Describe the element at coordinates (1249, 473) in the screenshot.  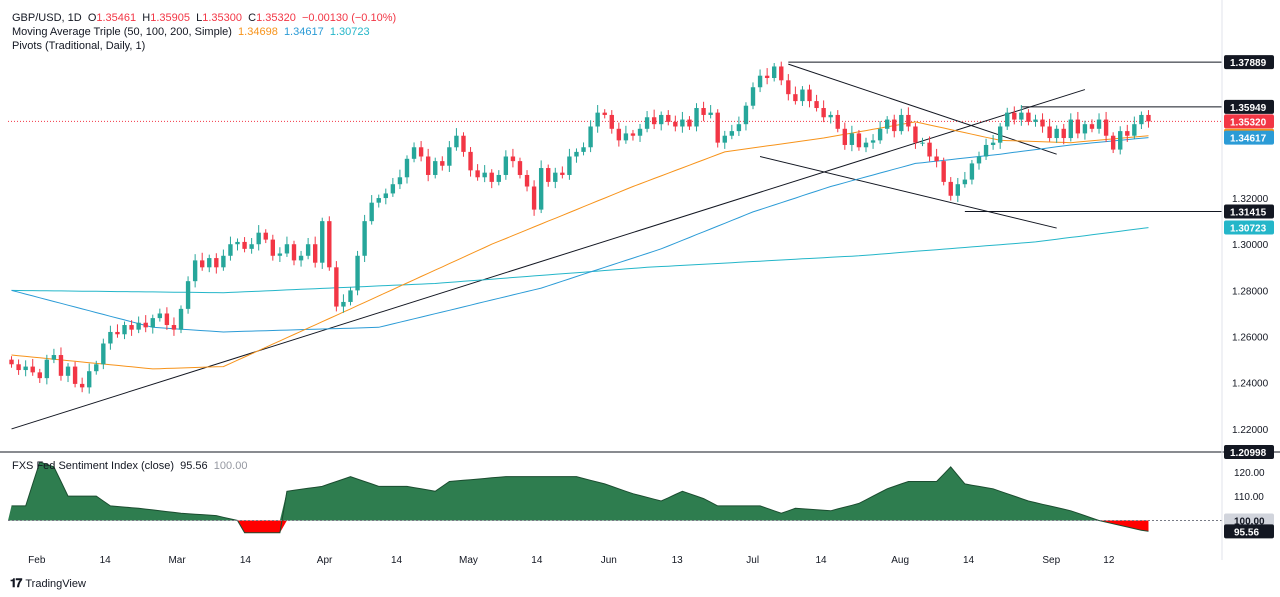
I see `sub-y-tick-label: 120.00` at that location.